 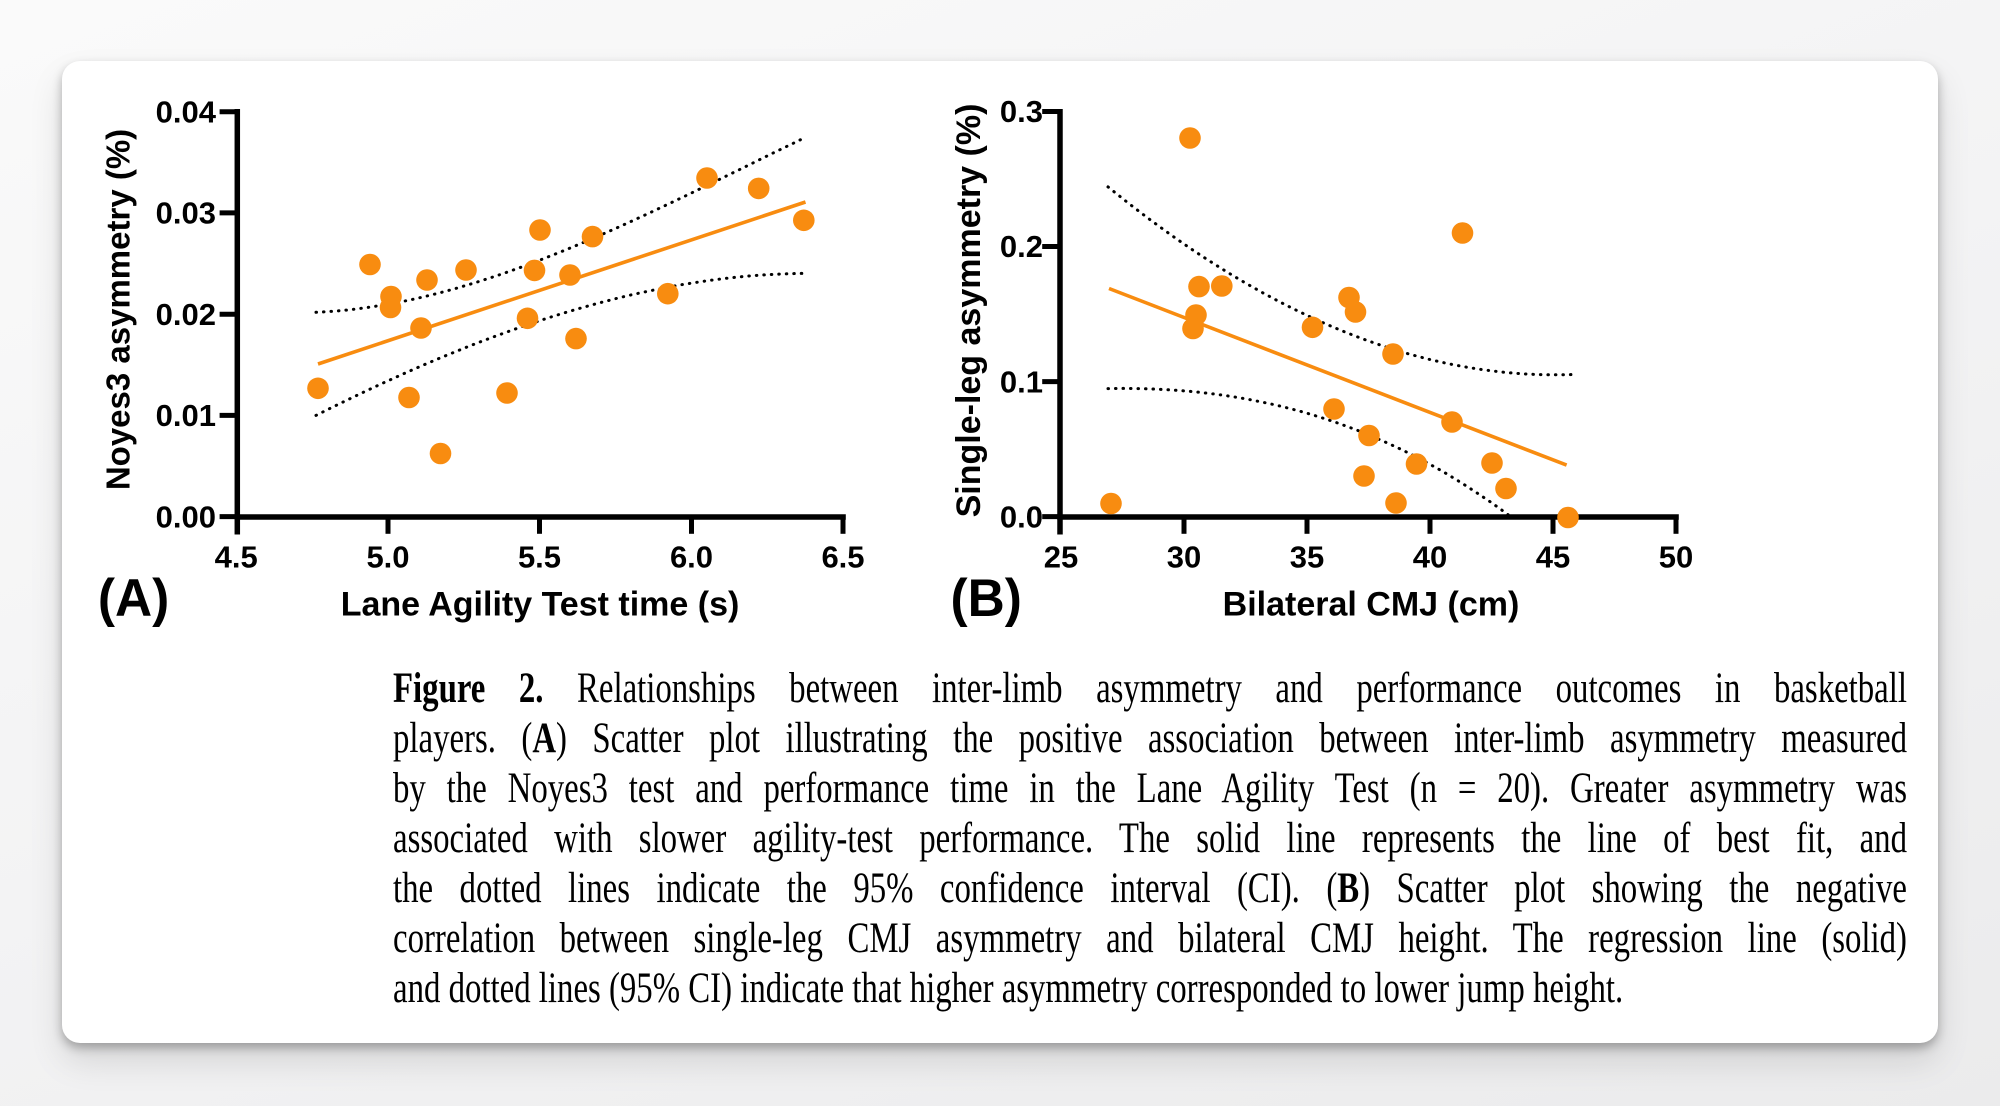 What do you see at coordinates (186, 213) in the screenshot?
I see `svg-text: 0.03` at bounding box center [186, 213].